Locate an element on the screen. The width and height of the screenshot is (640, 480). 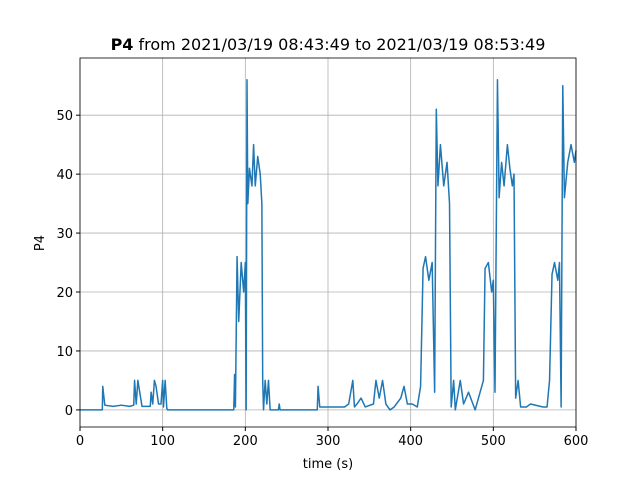
y-tick-label: 10 is located at coordinates (64, 352).